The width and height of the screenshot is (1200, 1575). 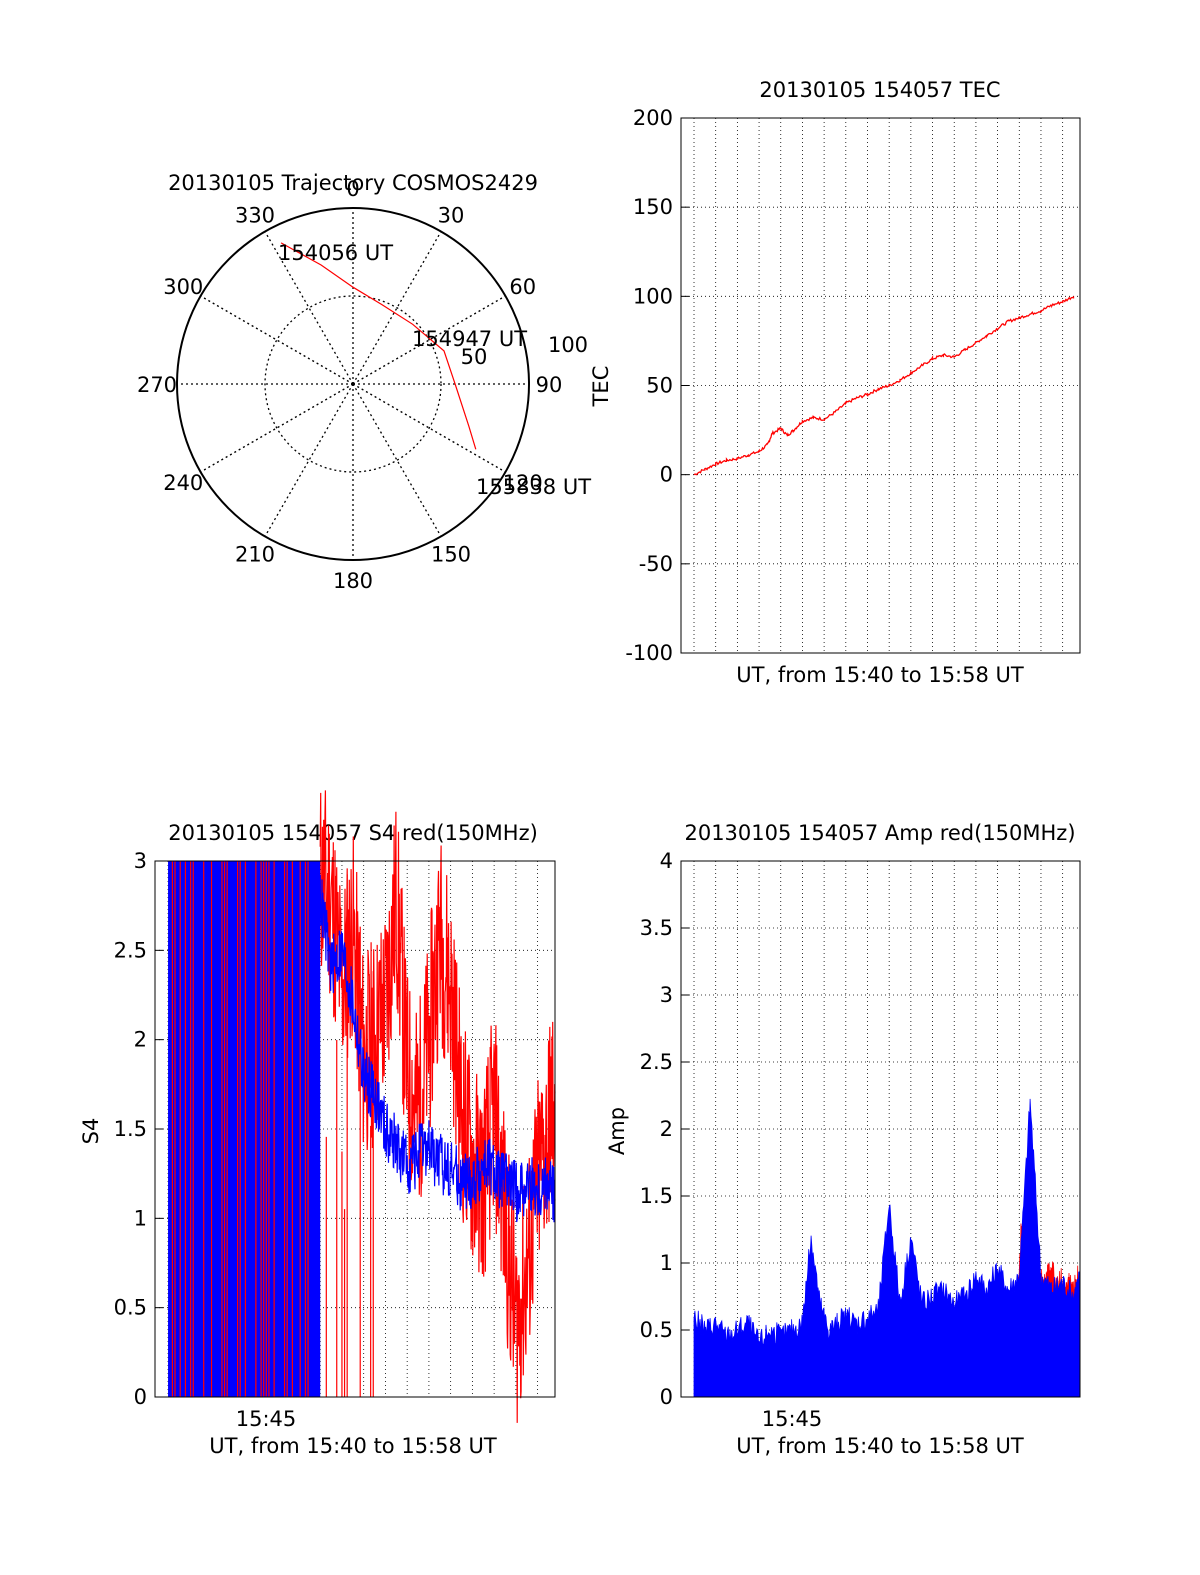 I want to click on tec-ylabel: TEC, so click(x=601, y=387).